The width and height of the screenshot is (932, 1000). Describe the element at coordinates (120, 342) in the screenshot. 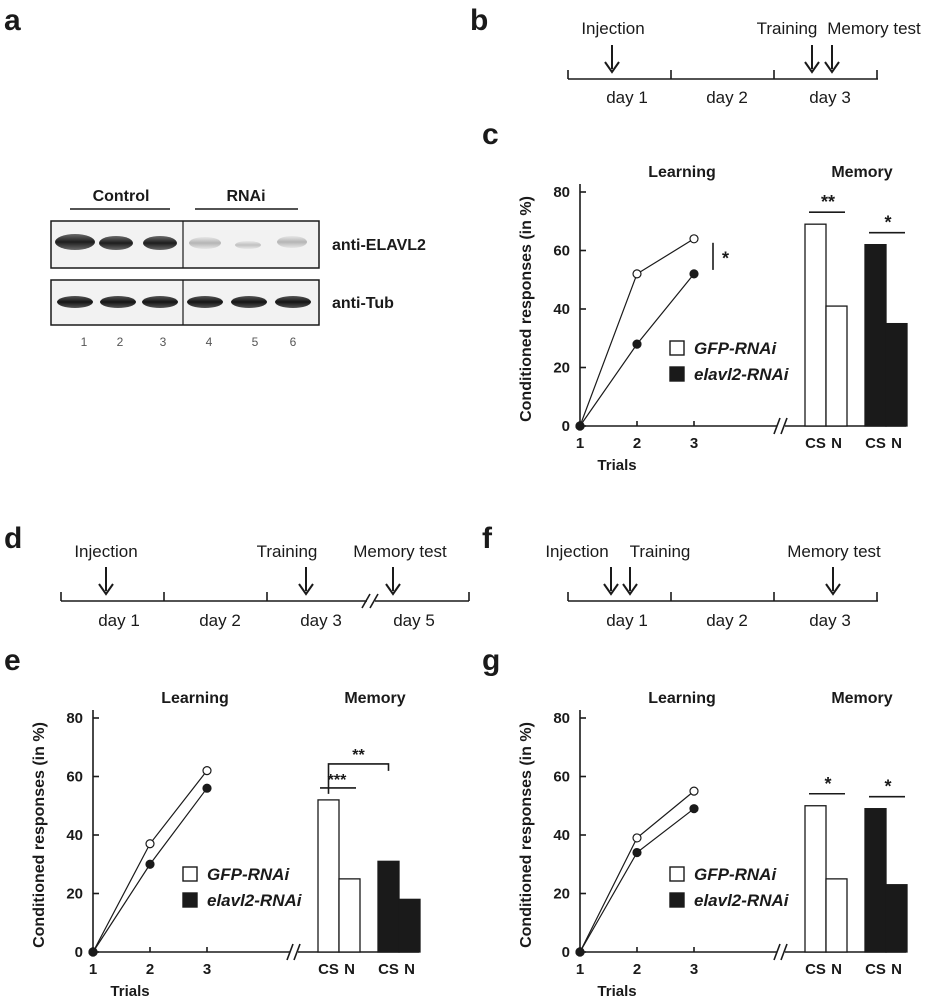

I see `lane-number: 2` at that location.